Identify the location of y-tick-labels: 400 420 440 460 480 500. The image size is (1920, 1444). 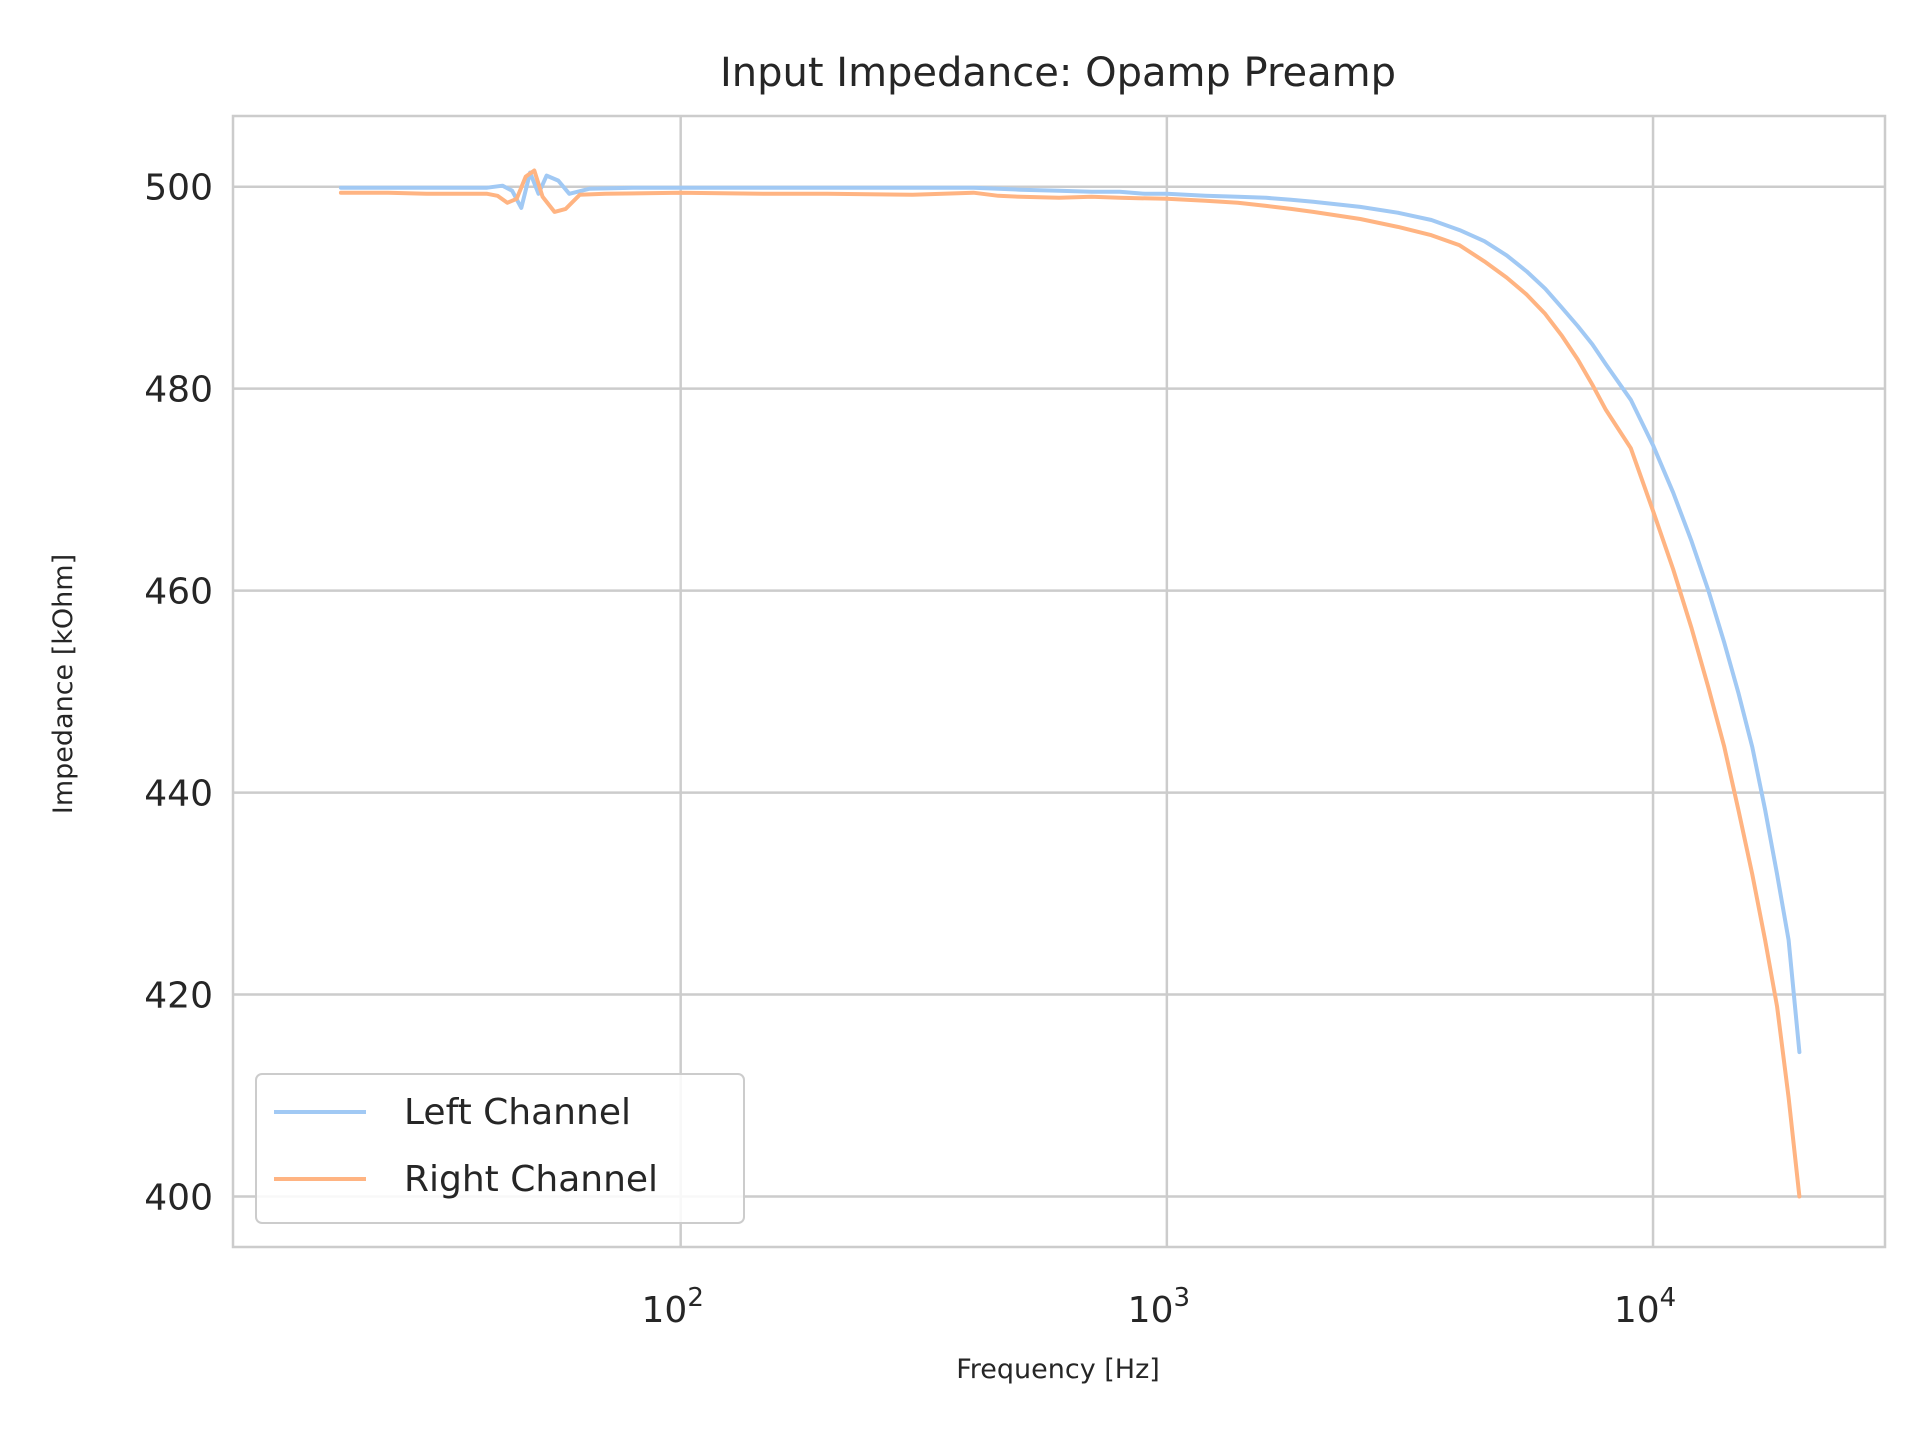
(178, 693).